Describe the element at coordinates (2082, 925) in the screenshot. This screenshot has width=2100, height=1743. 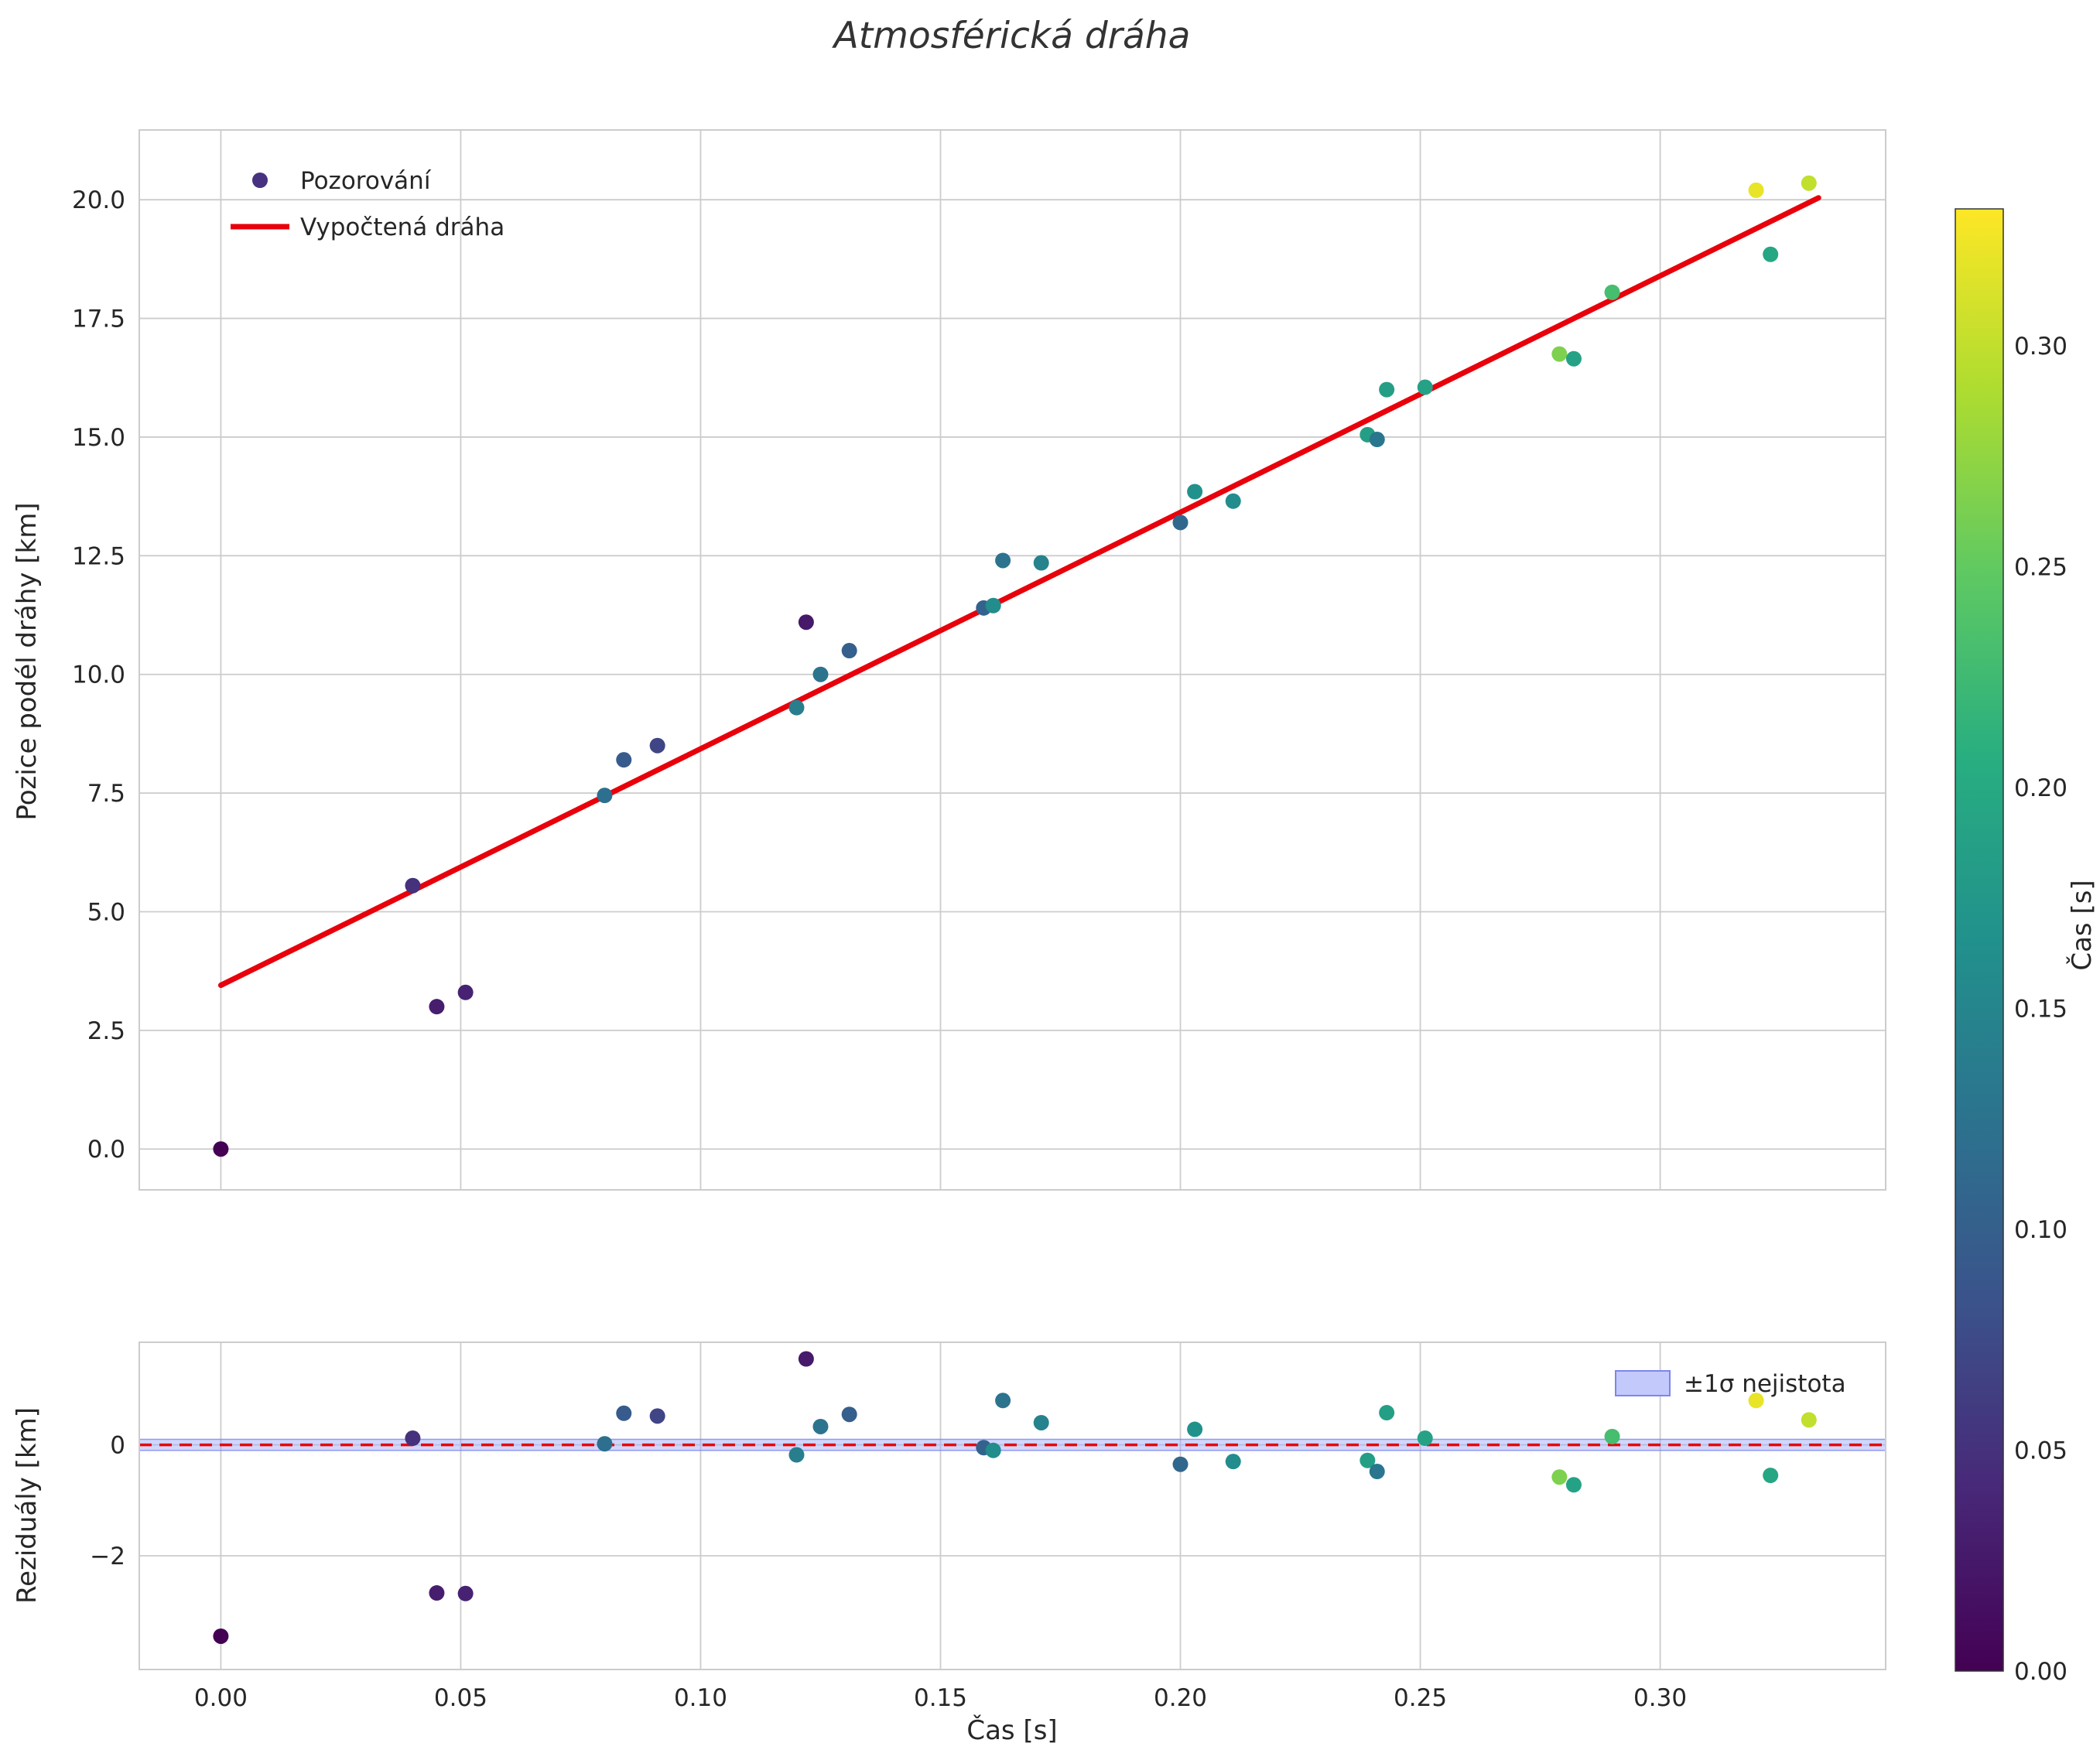
I see `colorbar-label: Čas [s]` at that location.